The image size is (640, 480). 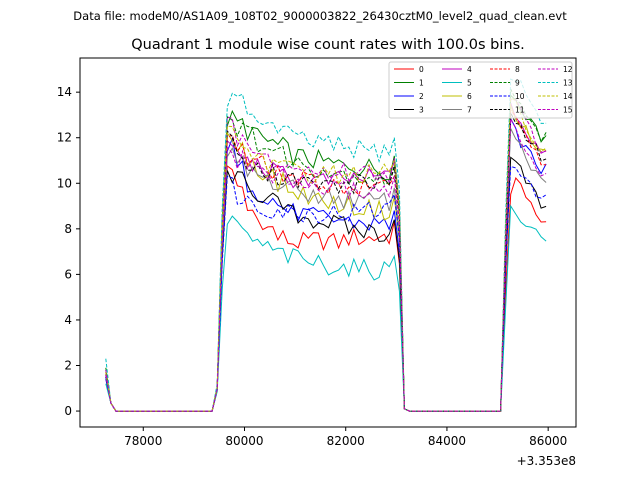 I want to click on legend-box, so click(x=480, y=90).